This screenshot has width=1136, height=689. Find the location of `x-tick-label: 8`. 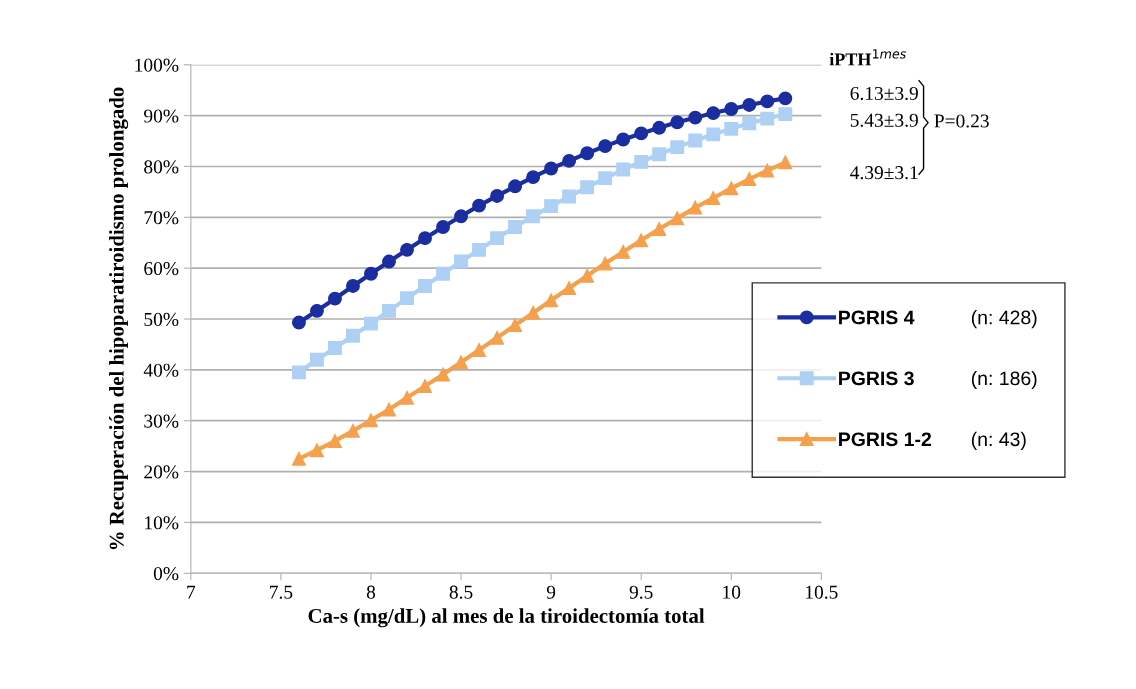

x-tick-label: 8 is located at coordinates (371, 592).